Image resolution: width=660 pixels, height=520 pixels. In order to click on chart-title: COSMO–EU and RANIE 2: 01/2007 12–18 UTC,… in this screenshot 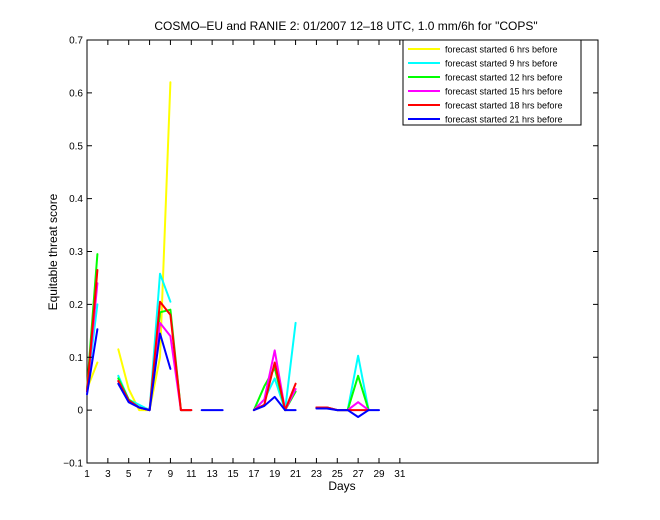, I will do `click(345, 26)`.